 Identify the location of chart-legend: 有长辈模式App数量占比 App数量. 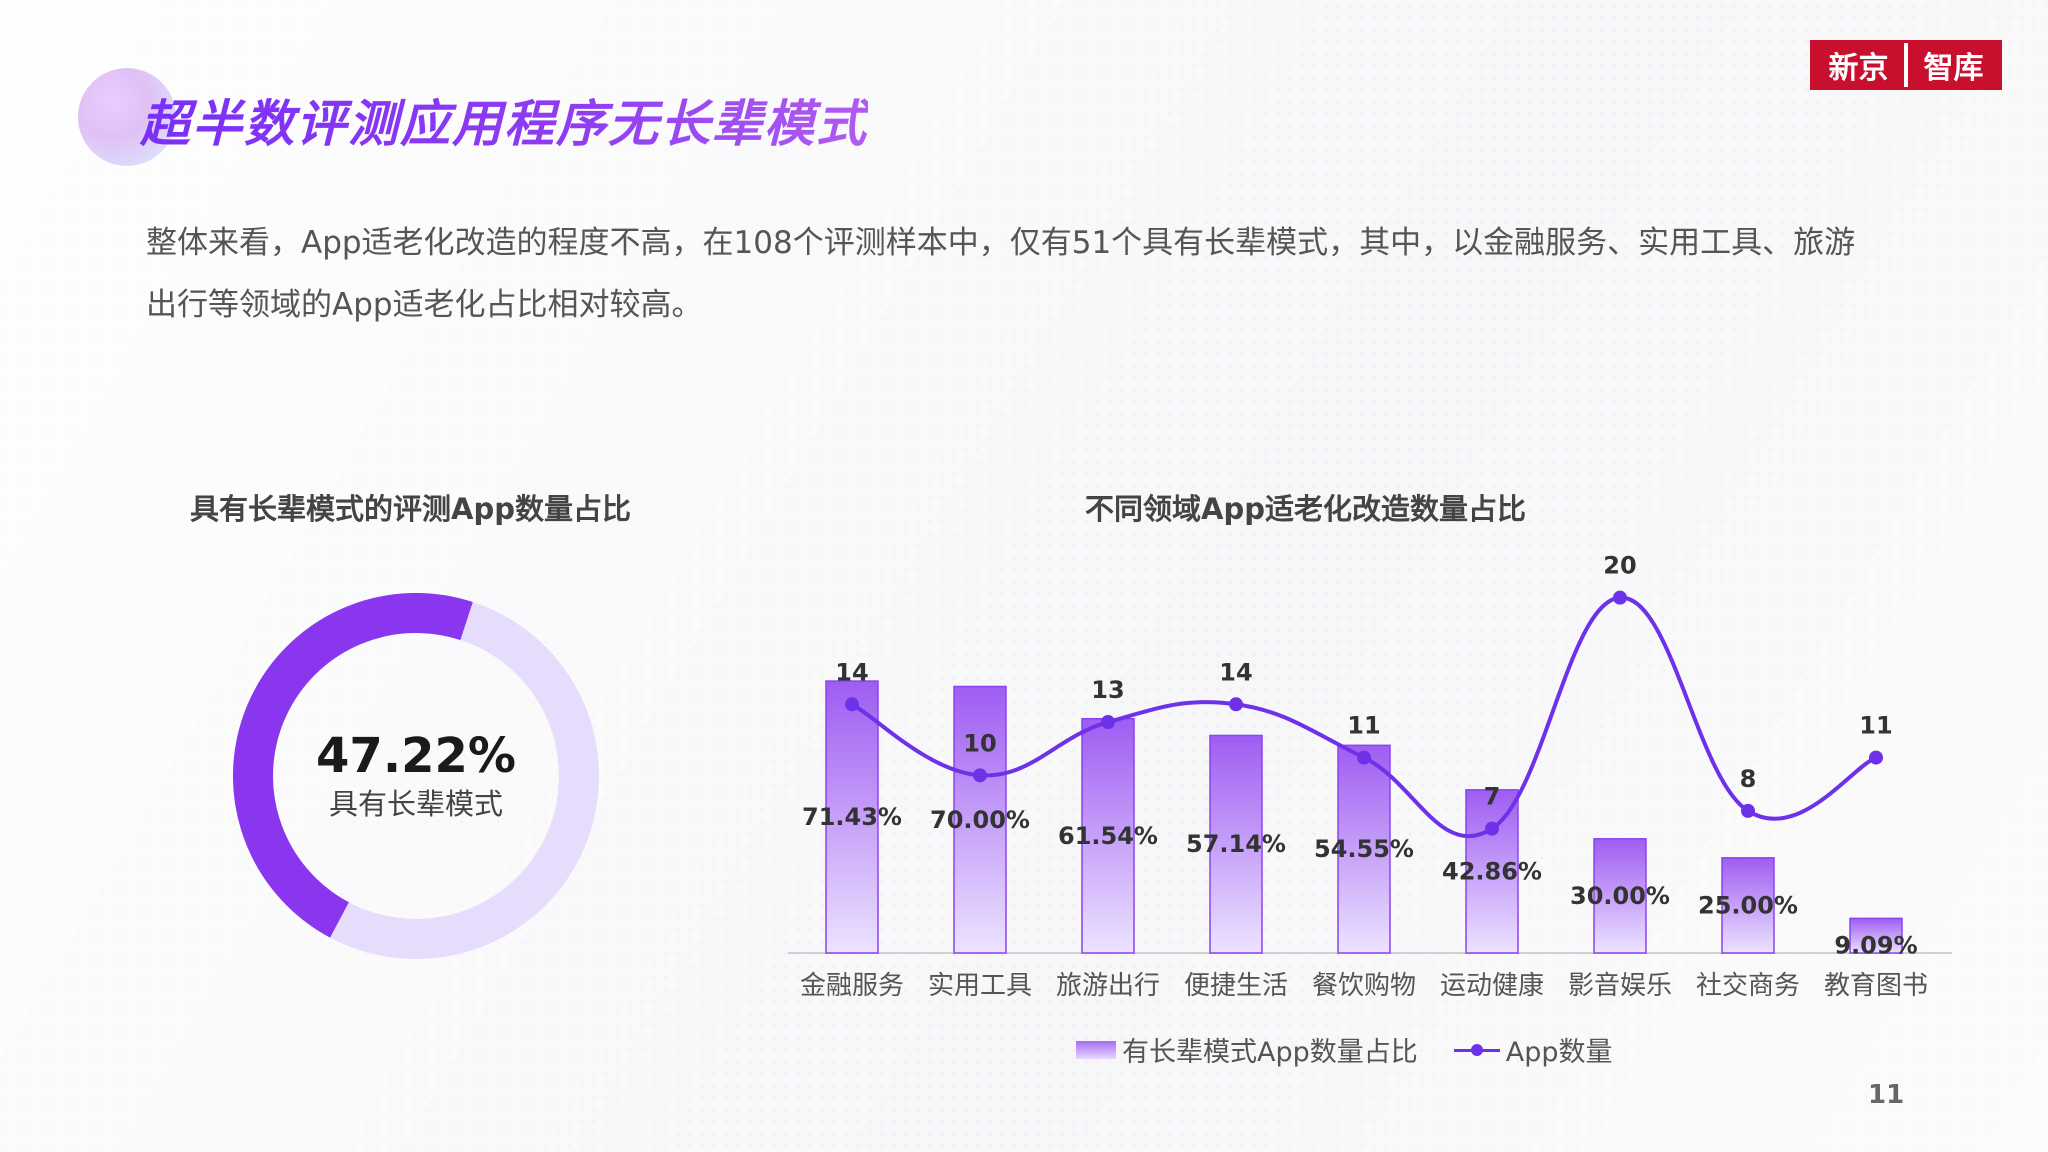
(1344, 1049).